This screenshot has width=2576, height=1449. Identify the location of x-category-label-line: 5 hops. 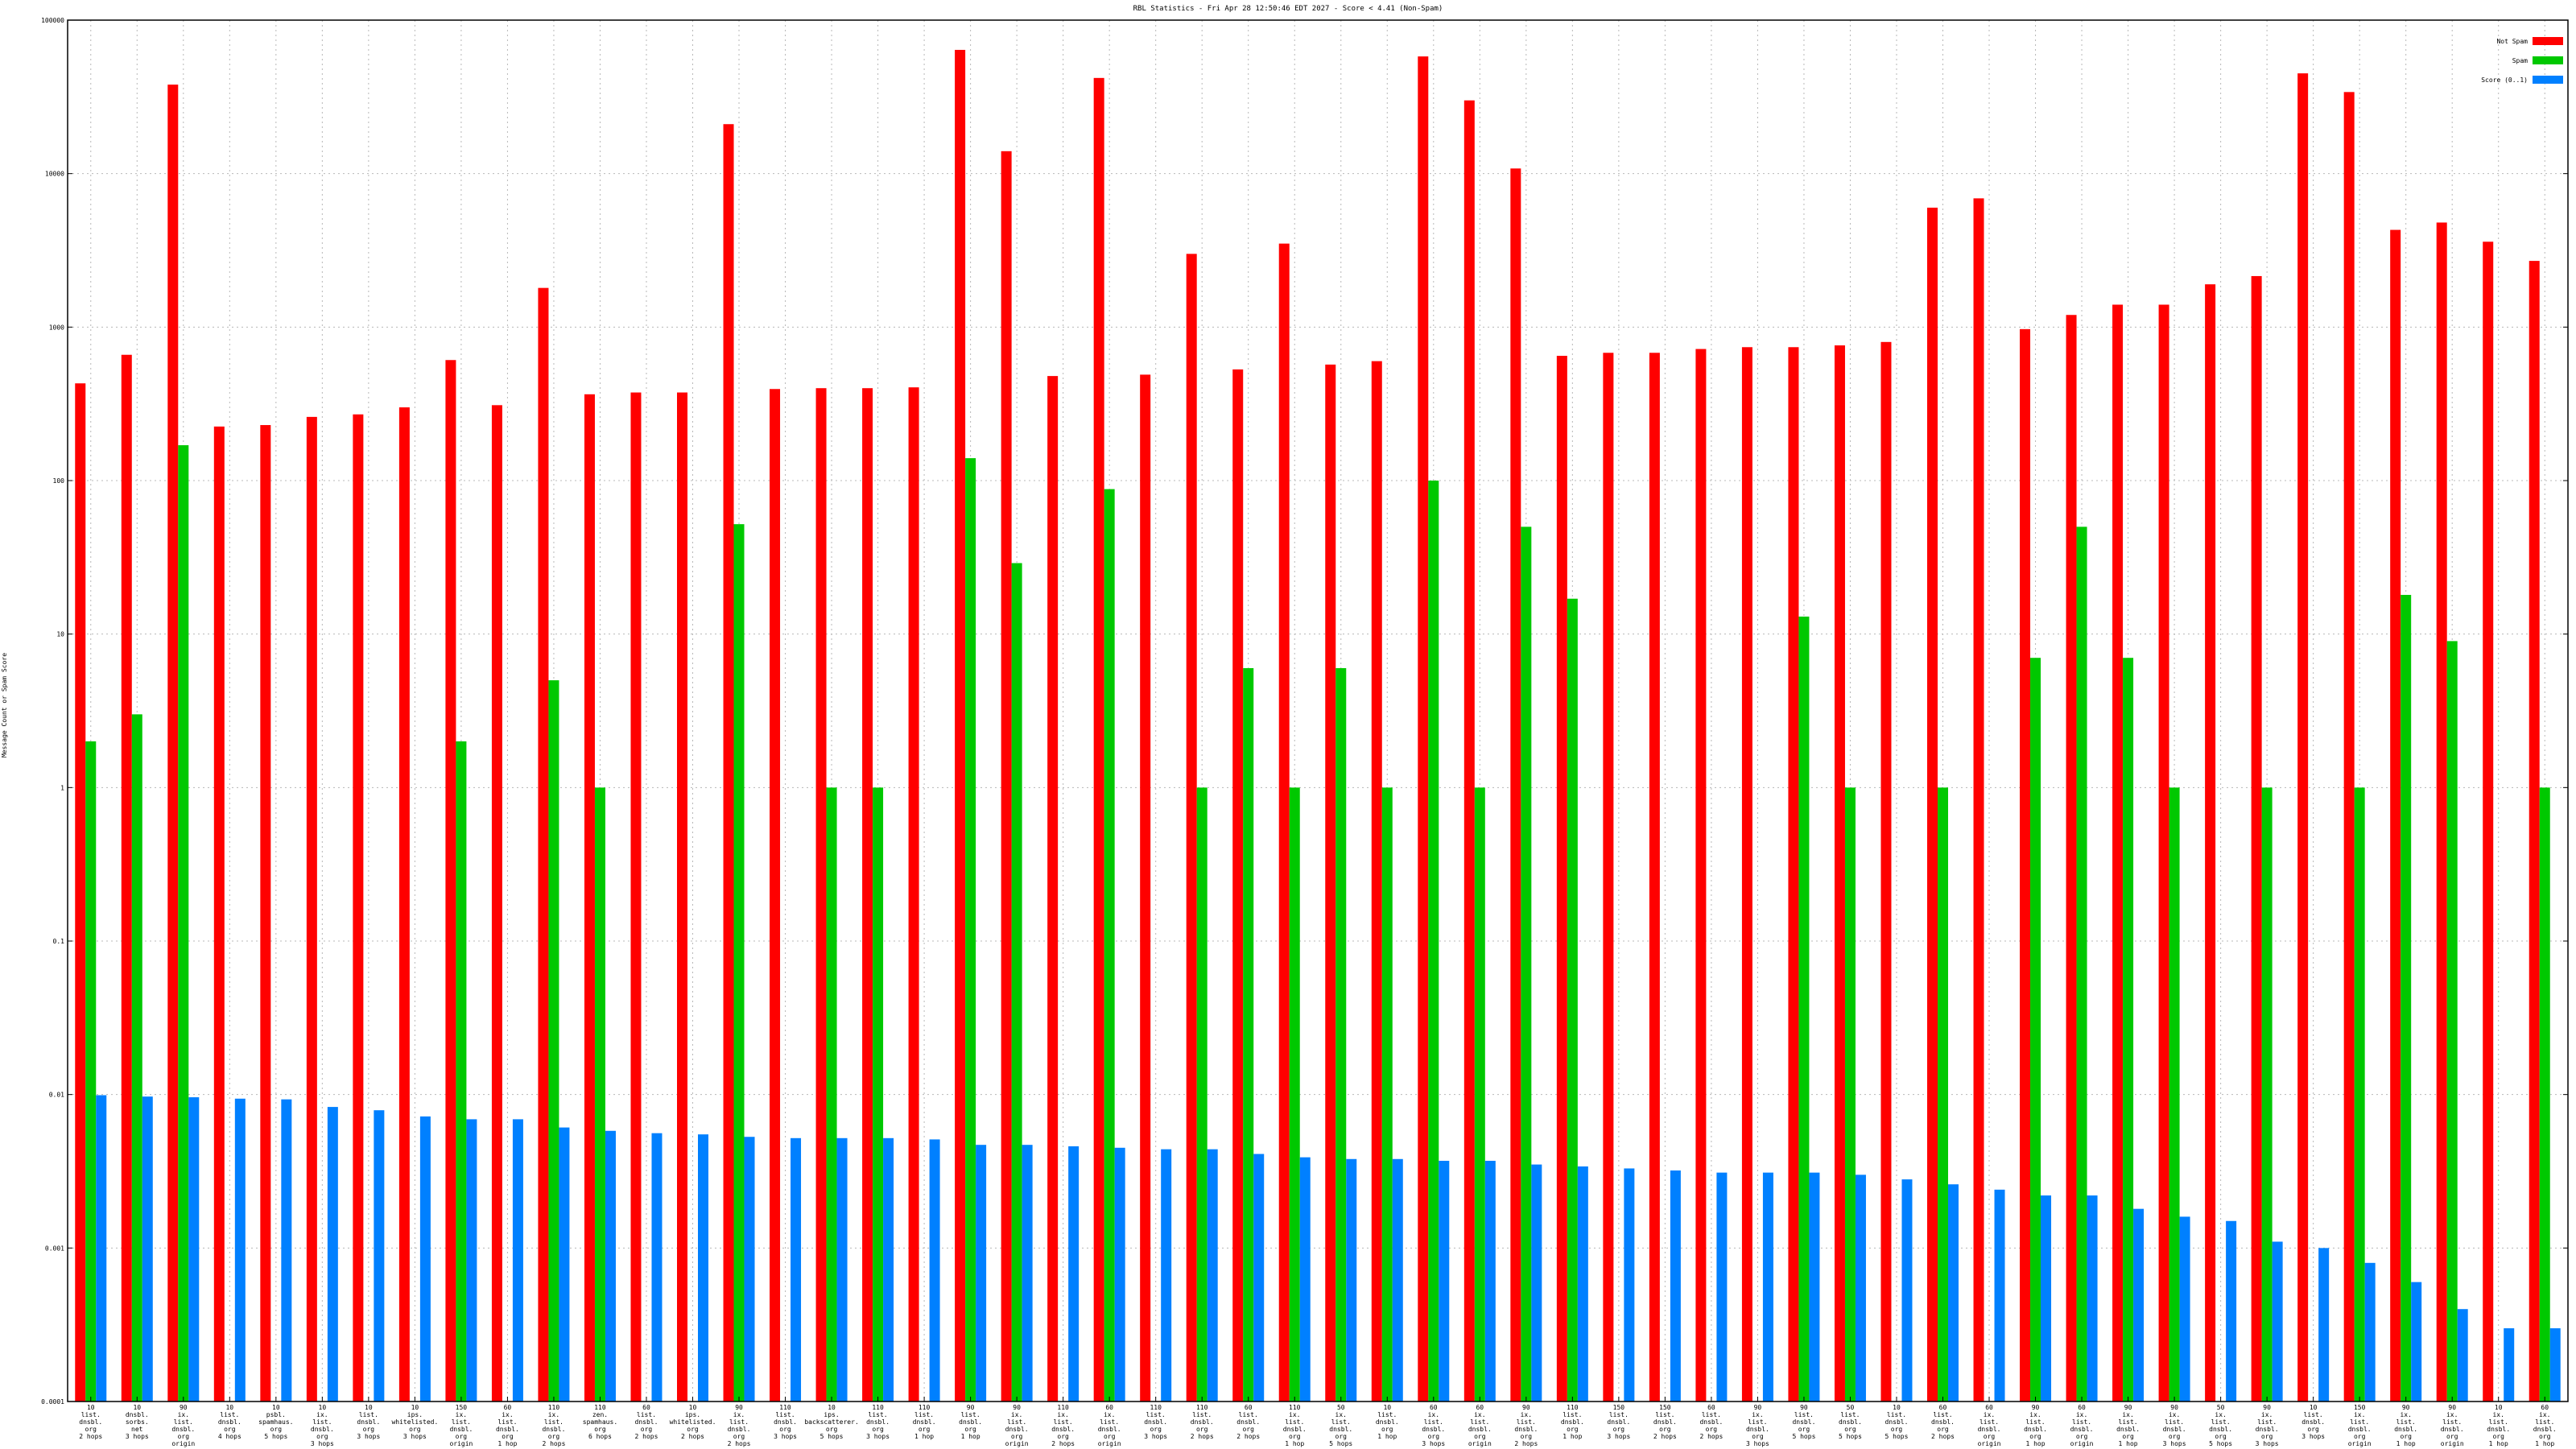
(1897, 1436).